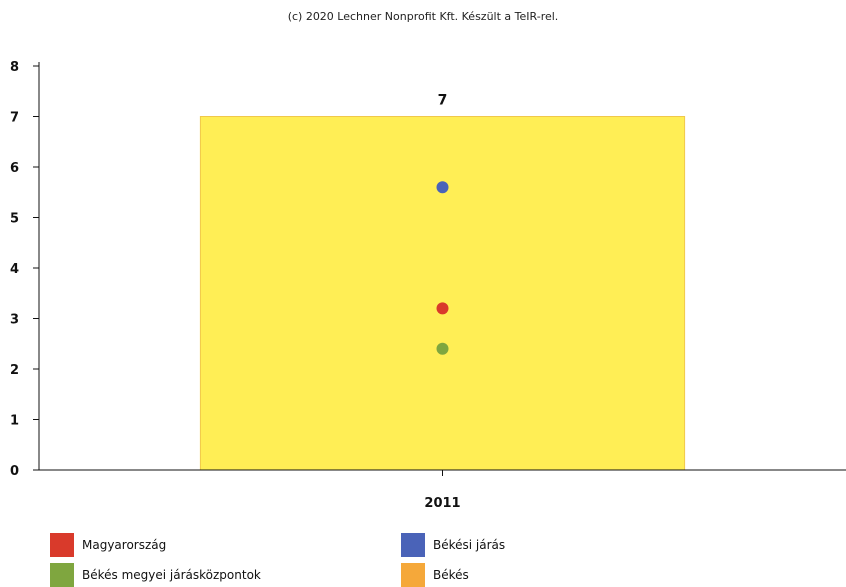 The height and width of the screenshot is (587, 846). Describe the element at coordinates (171, 575) in the screenshot. I see `legend-label-bekes-megyei-jaraskozpontok: Békés megyei járásközpontok` at that location.